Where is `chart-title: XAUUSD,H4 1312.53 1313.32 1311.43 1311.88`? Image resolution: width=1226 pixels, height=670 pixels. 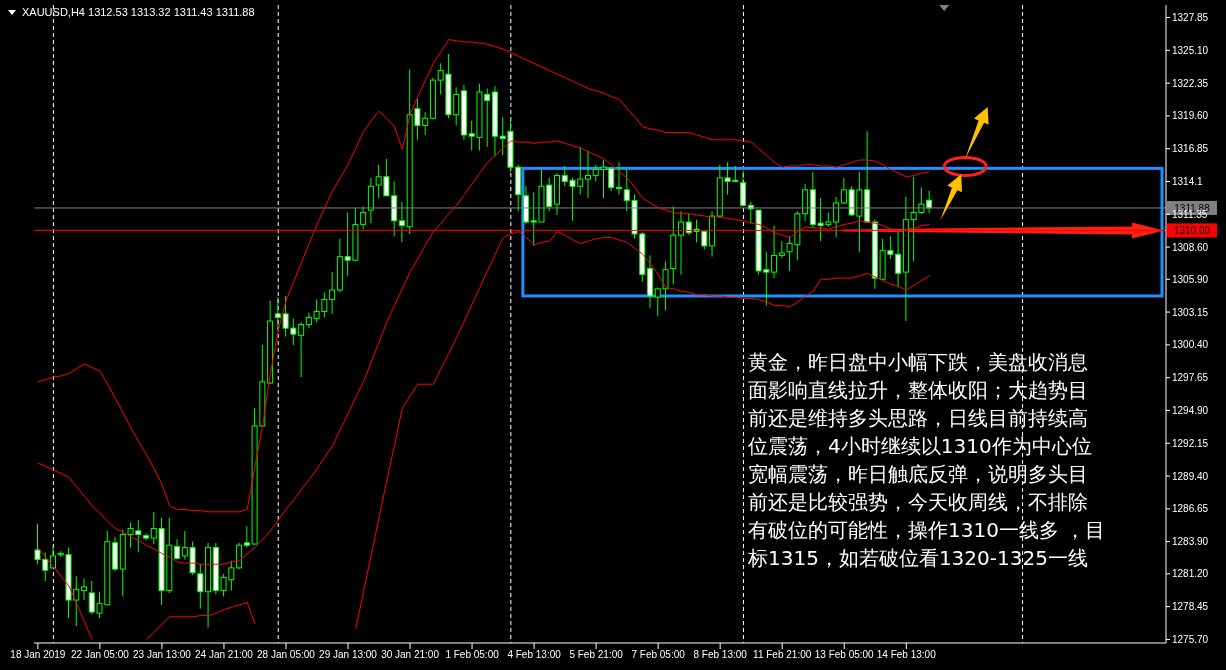
chart-title: XAUUSD,H4 1312.53 1313.32 1311.43 1311.88 is located at coordinates (138, 12).